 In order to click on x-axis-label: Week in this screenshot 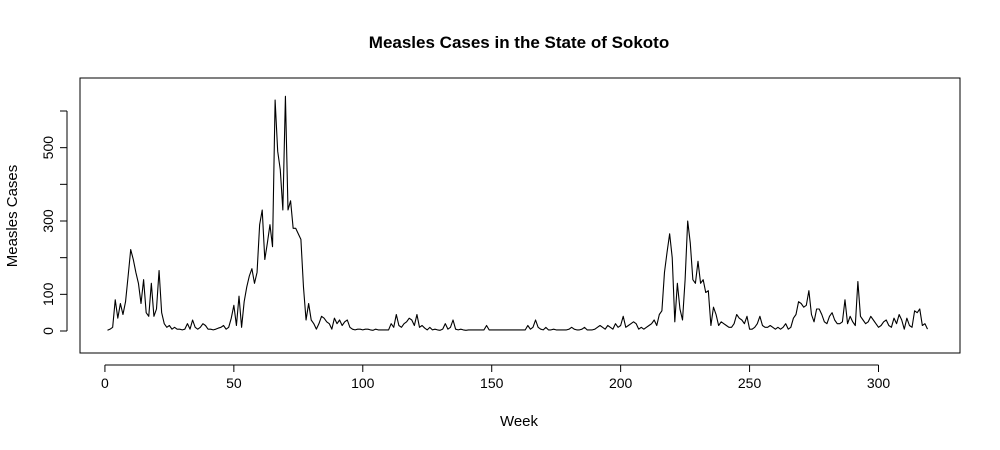, I will do `click(519, 421)`.